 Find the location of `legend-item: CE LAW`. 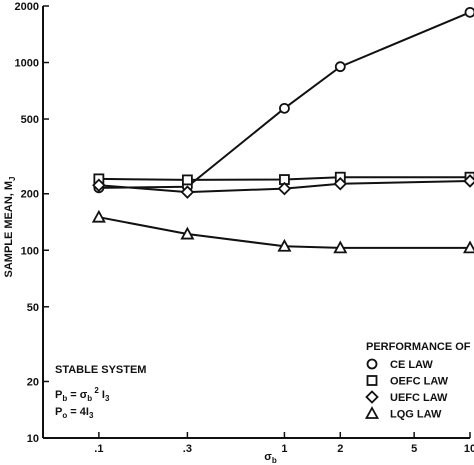

legend-item: CE LAW is located at coordinates (399, 364).